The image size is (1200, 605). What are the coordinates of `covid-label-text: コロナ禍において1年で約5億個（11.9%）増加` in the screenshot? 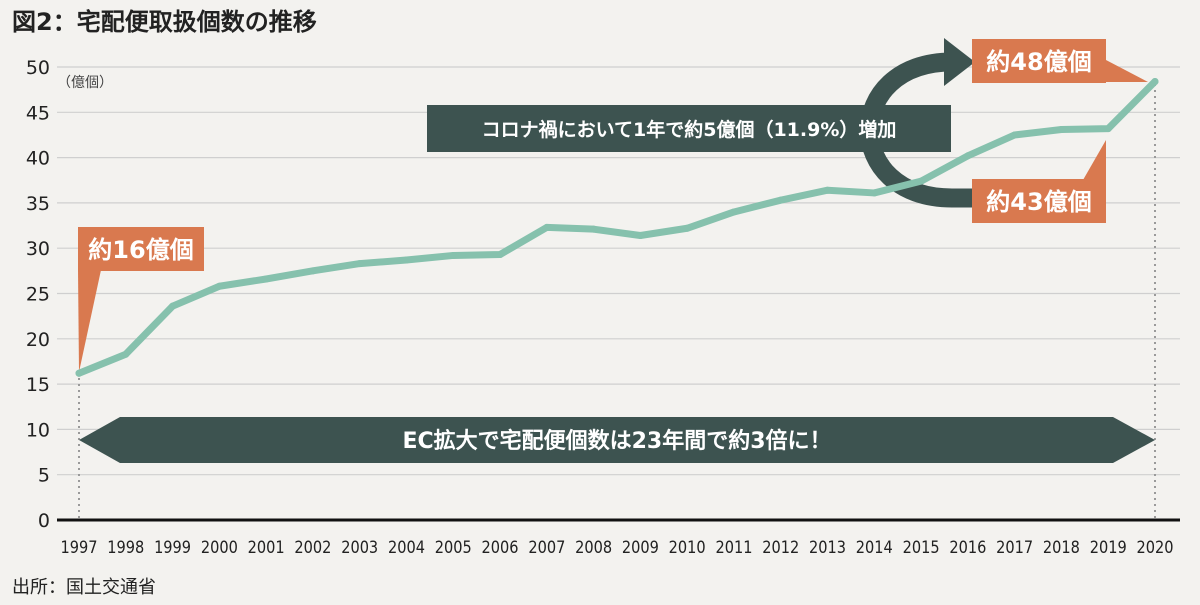 It's located at (689, 129).